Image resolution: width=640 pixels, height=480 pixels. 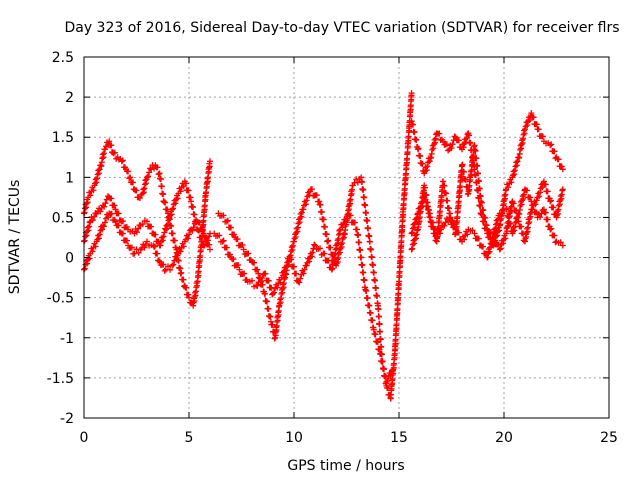 I want to click on x-tick-label: 10, so click(x=294, y=438).